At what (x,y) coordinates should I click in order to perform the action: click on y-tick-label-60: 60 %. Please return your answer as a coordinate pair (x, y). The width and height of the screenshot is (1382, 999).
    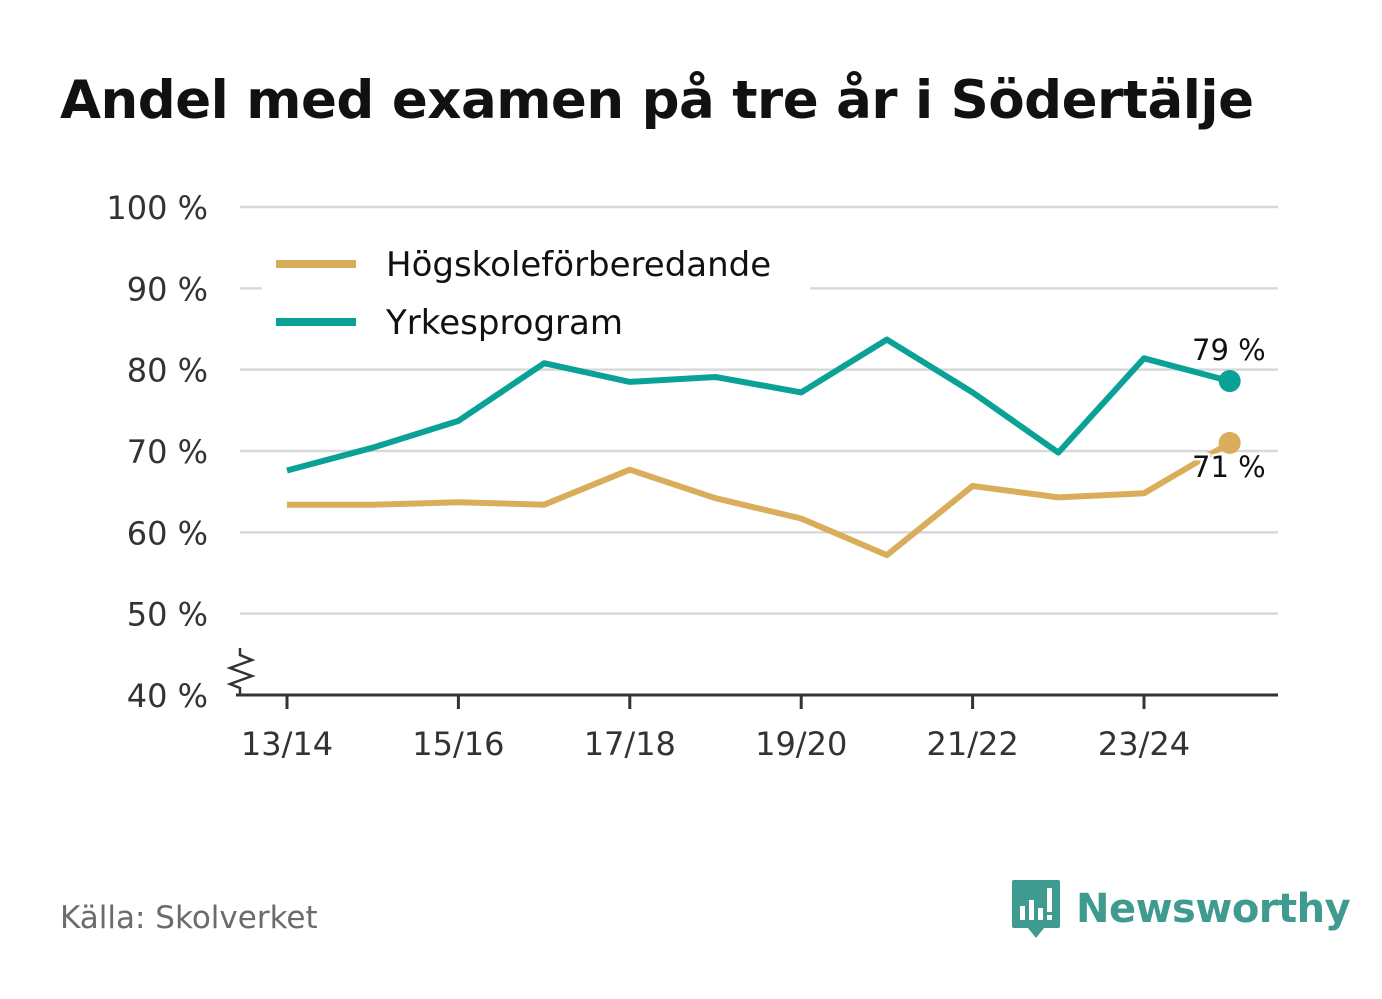
    Looking at the image, I should click on (167, 533).